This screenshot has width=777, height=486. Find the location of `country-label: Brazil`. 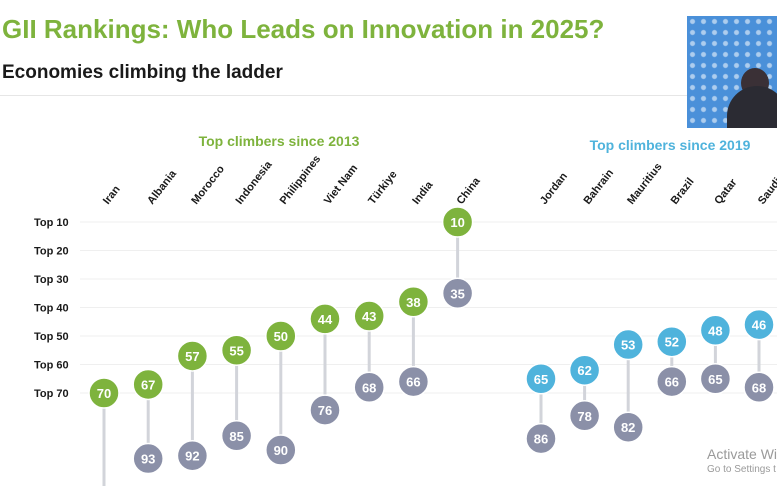

country-label: Brazil is located at coordinates (683, 191).